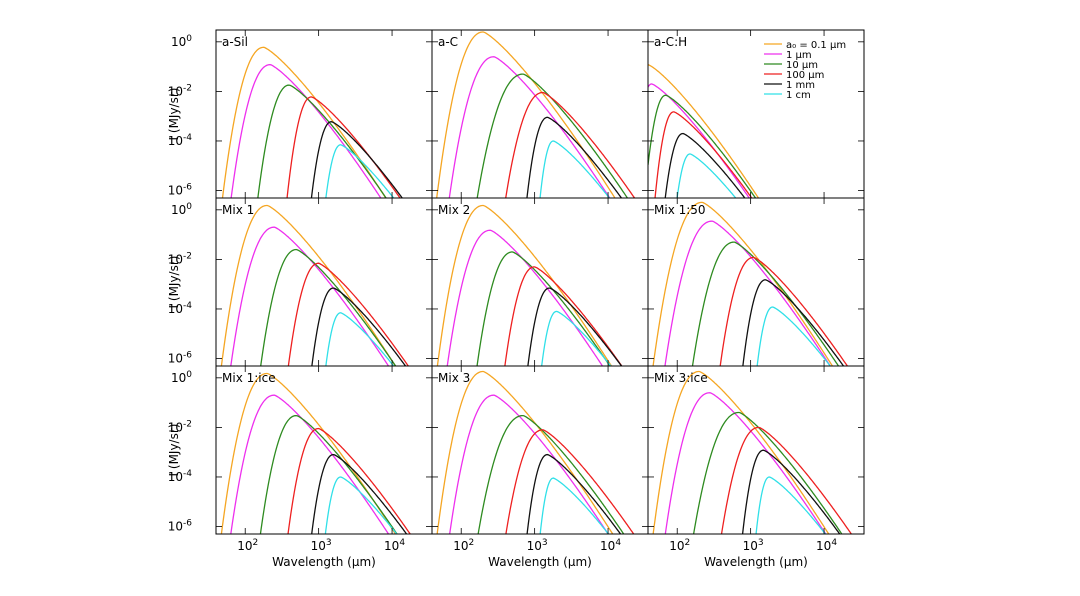 Image resolution: width=1080 pixels, height=596 pixels. I want to click on panel-title: a-C:H, so click(670, 42).